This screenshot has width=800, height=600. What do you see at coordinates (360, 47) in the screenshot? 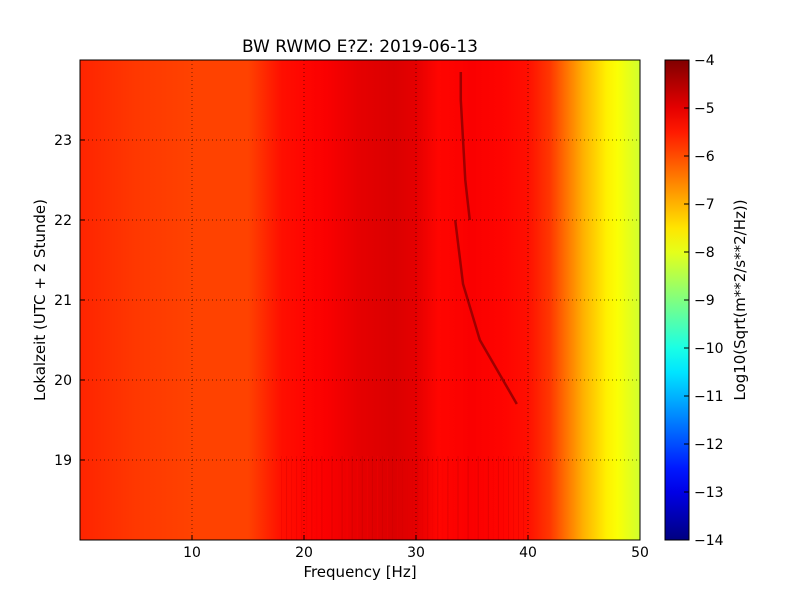
I see `chart-title: BW RWMO E?Z: 2019-06-13` at bounding box center [360, 47].